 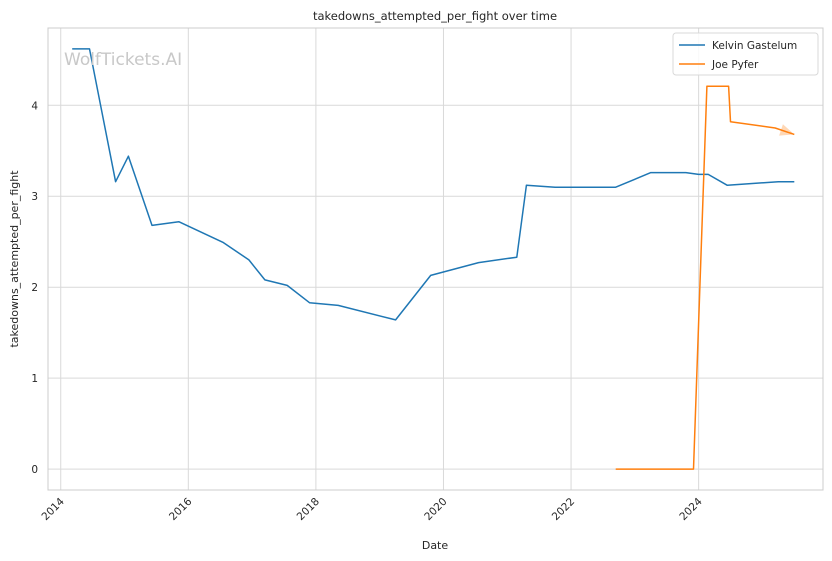 What do you see at coordinates (787, 130) in the screenshot?
I see `trend-arrowhead` at bounding box center [787, 130].